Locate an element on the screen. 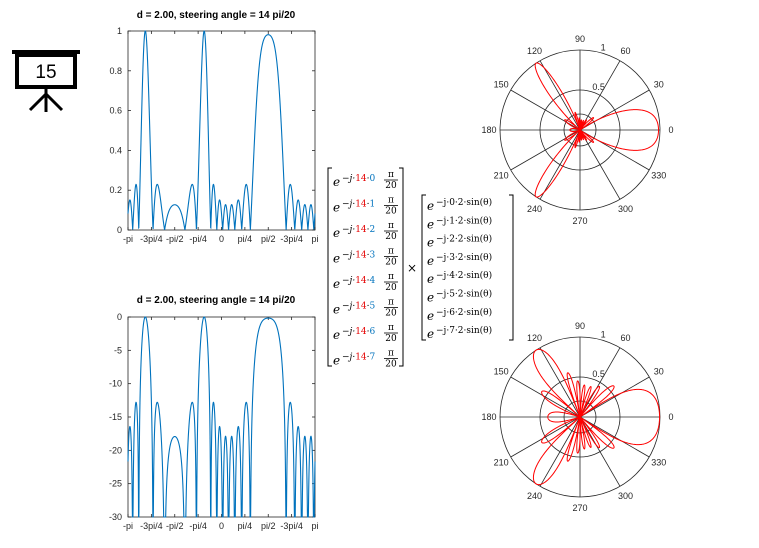 The width and height of the screenshot is (759, 548). angle-label: 240 is located at coordinates (534, 209).